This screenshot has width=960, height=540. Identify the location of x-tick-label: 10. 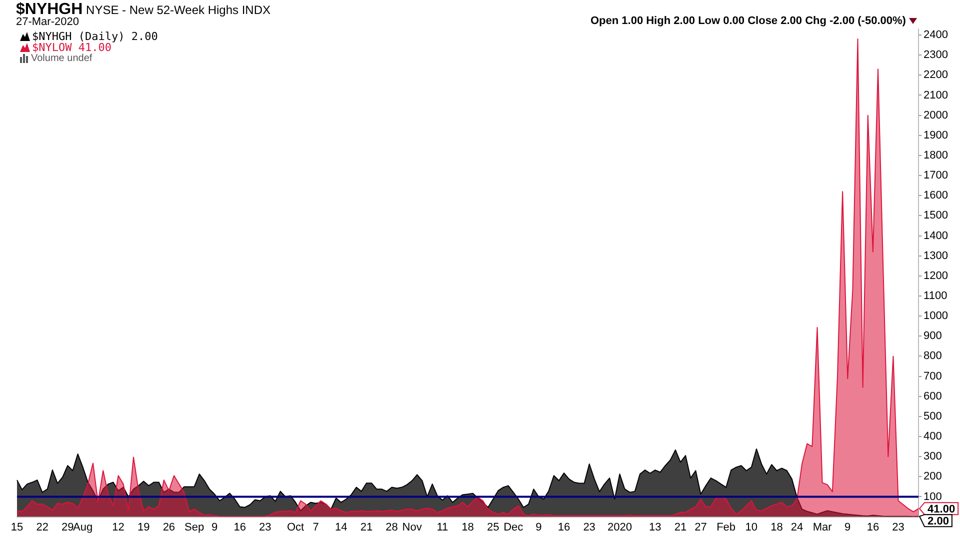
(751, 527).